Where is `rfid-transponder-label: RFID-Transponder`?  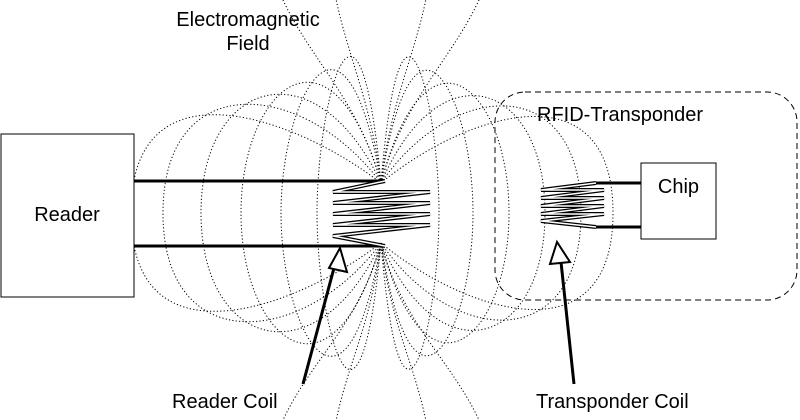
rfid-transponder-label: RFID-Transponder is located at coordinates (620, 115).